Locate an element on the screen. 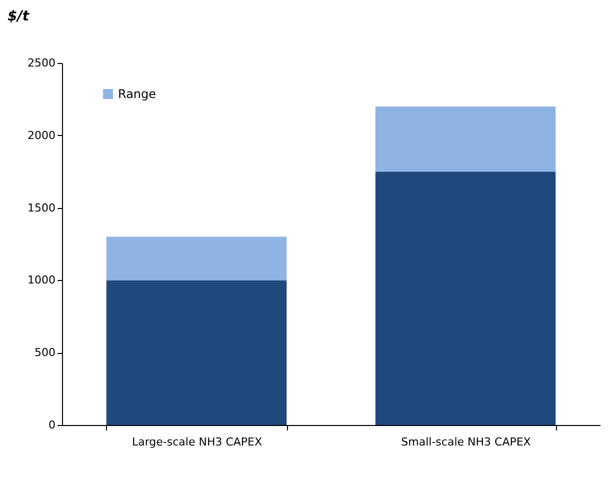  x-tick-label: Small-scale NH3 CAPEX is located at coordinates (466, 442).